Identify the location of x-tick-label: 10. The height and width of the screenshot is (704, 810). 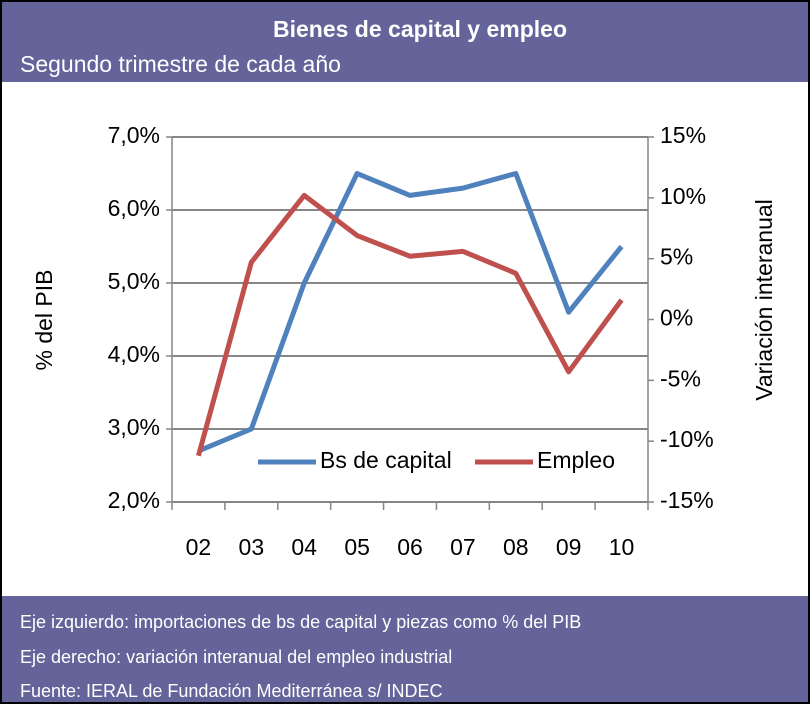
(622, 547).